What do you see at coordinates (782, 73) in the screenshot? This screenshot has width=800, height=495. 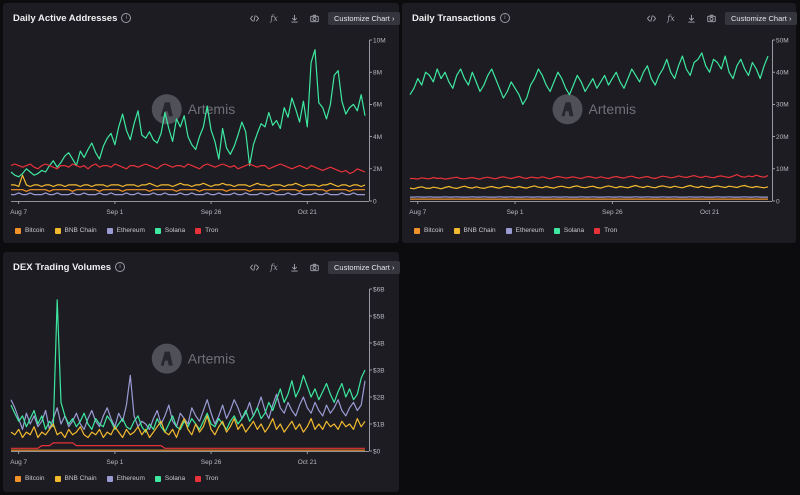 I see `y-tick-label: 40M` at bounding box center [782, 73].